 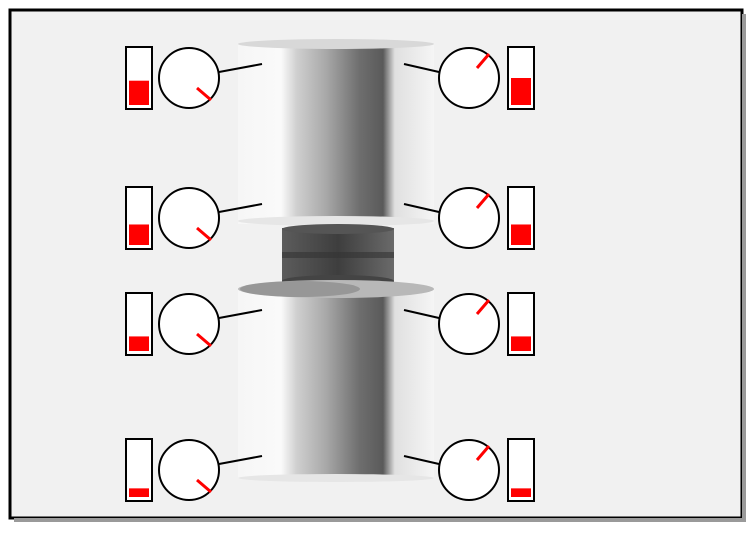 What do you see at coordinates (336, 381) in the screenshot?
I see `lower-platen` at bounding box center [336, 381].